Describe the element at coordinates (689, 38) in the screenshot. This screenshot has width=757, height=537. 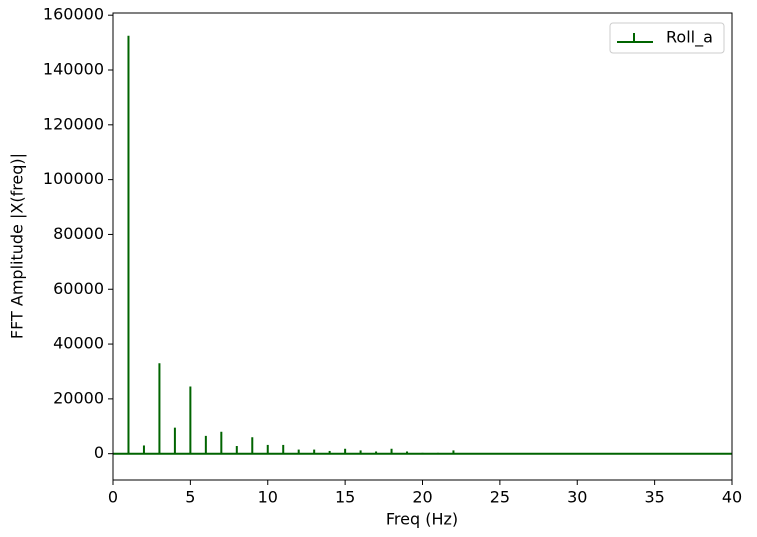
I see `legend-label: Roll_a` at that location.